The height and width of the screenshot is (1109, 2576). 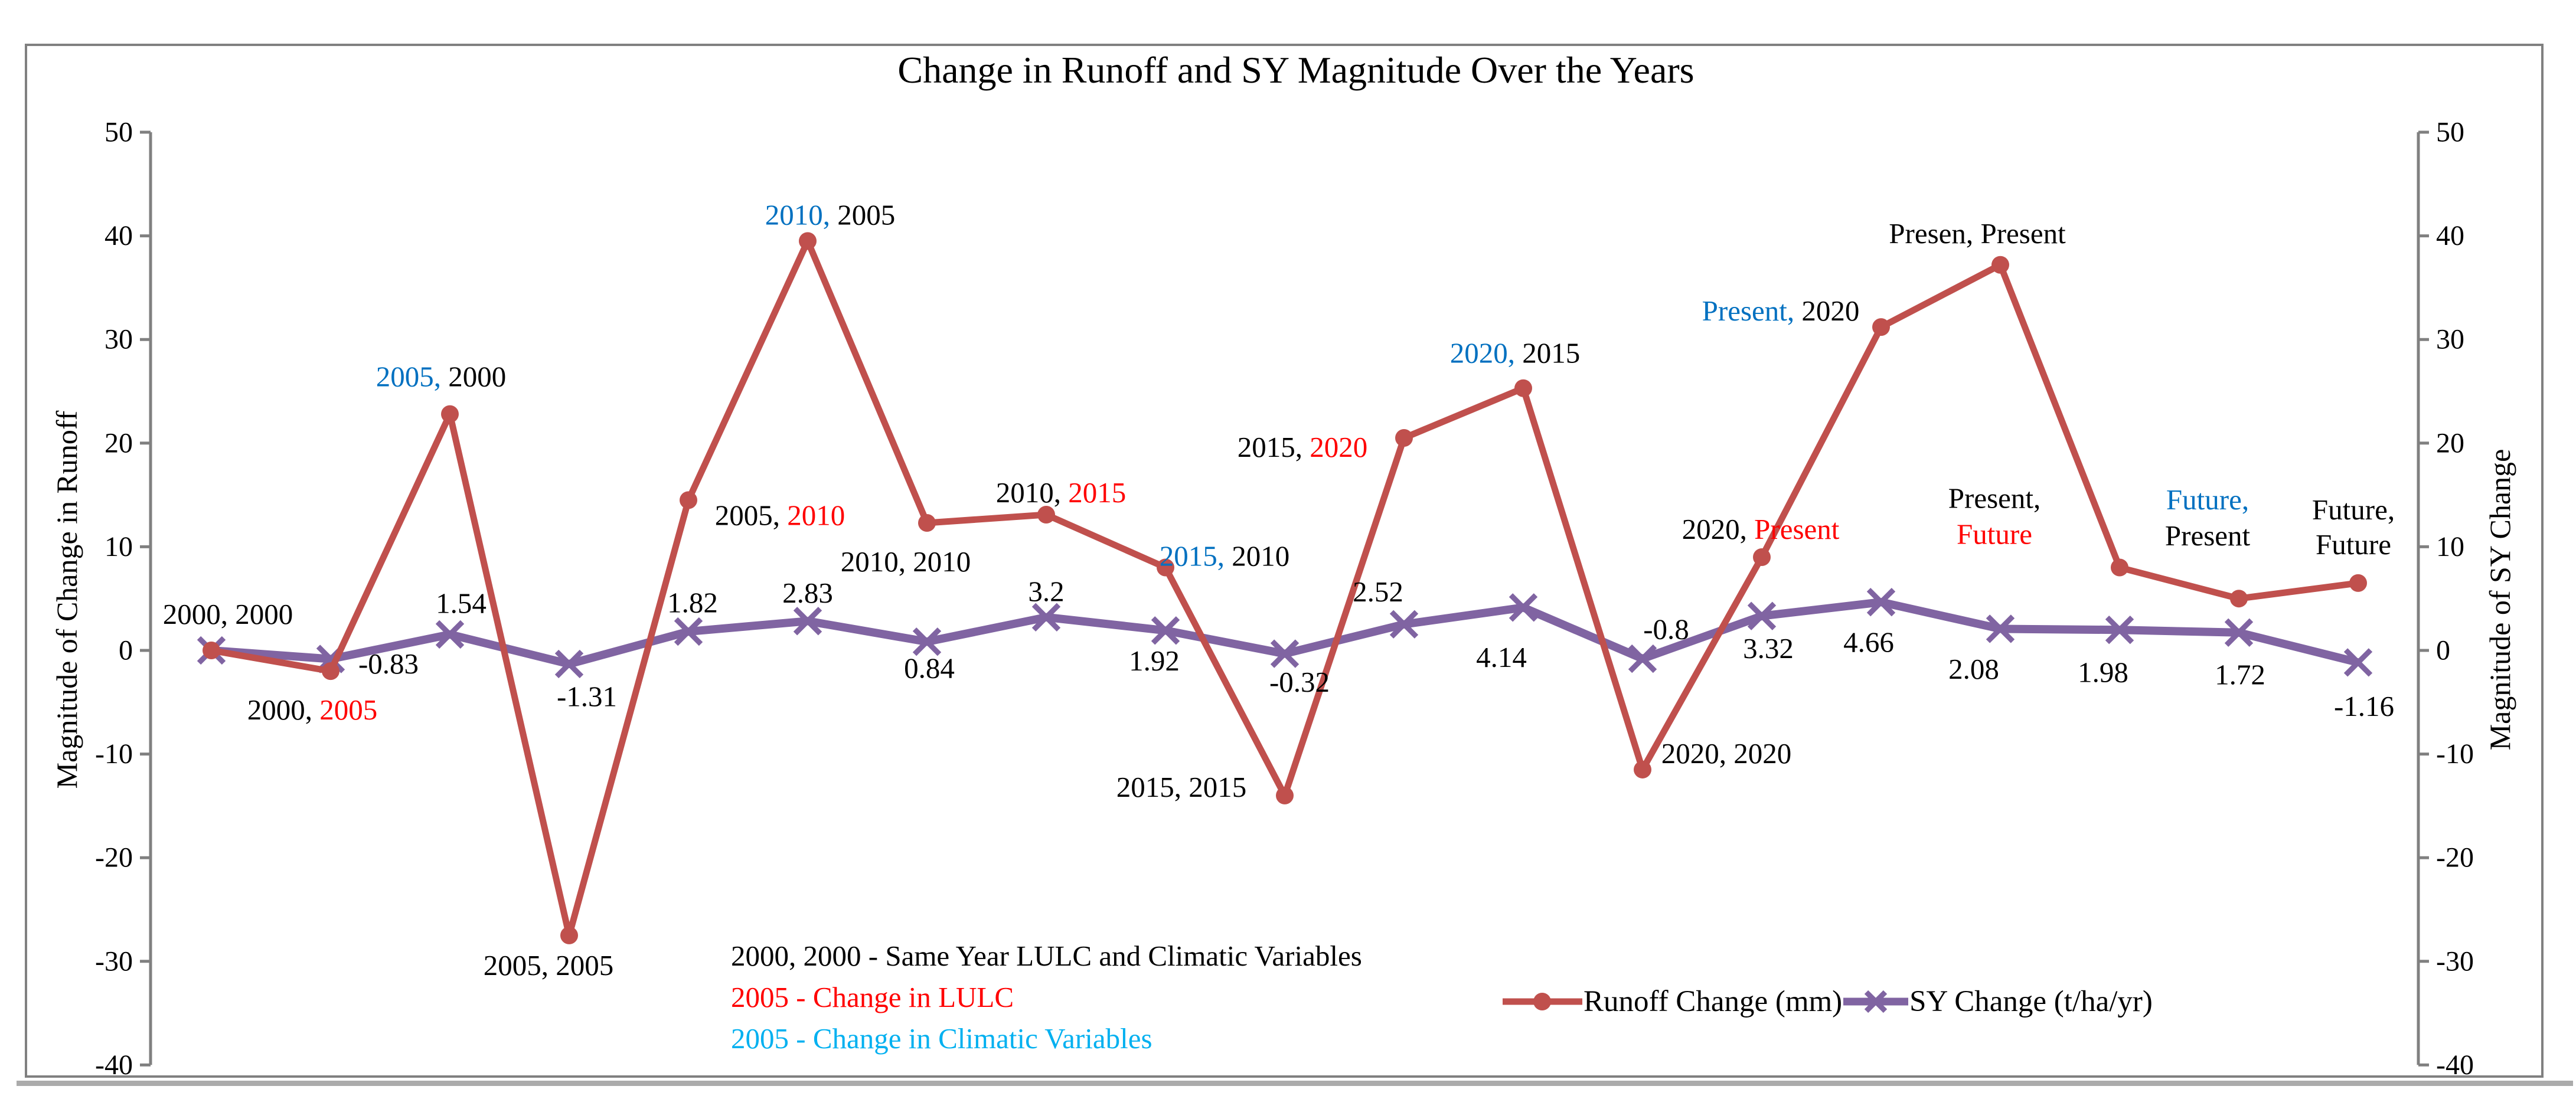 What do you see at coordinates (2455, 754) in the screenshot?
I see `right-axis-tick-label: -10` at bounding box center [2455, 754].